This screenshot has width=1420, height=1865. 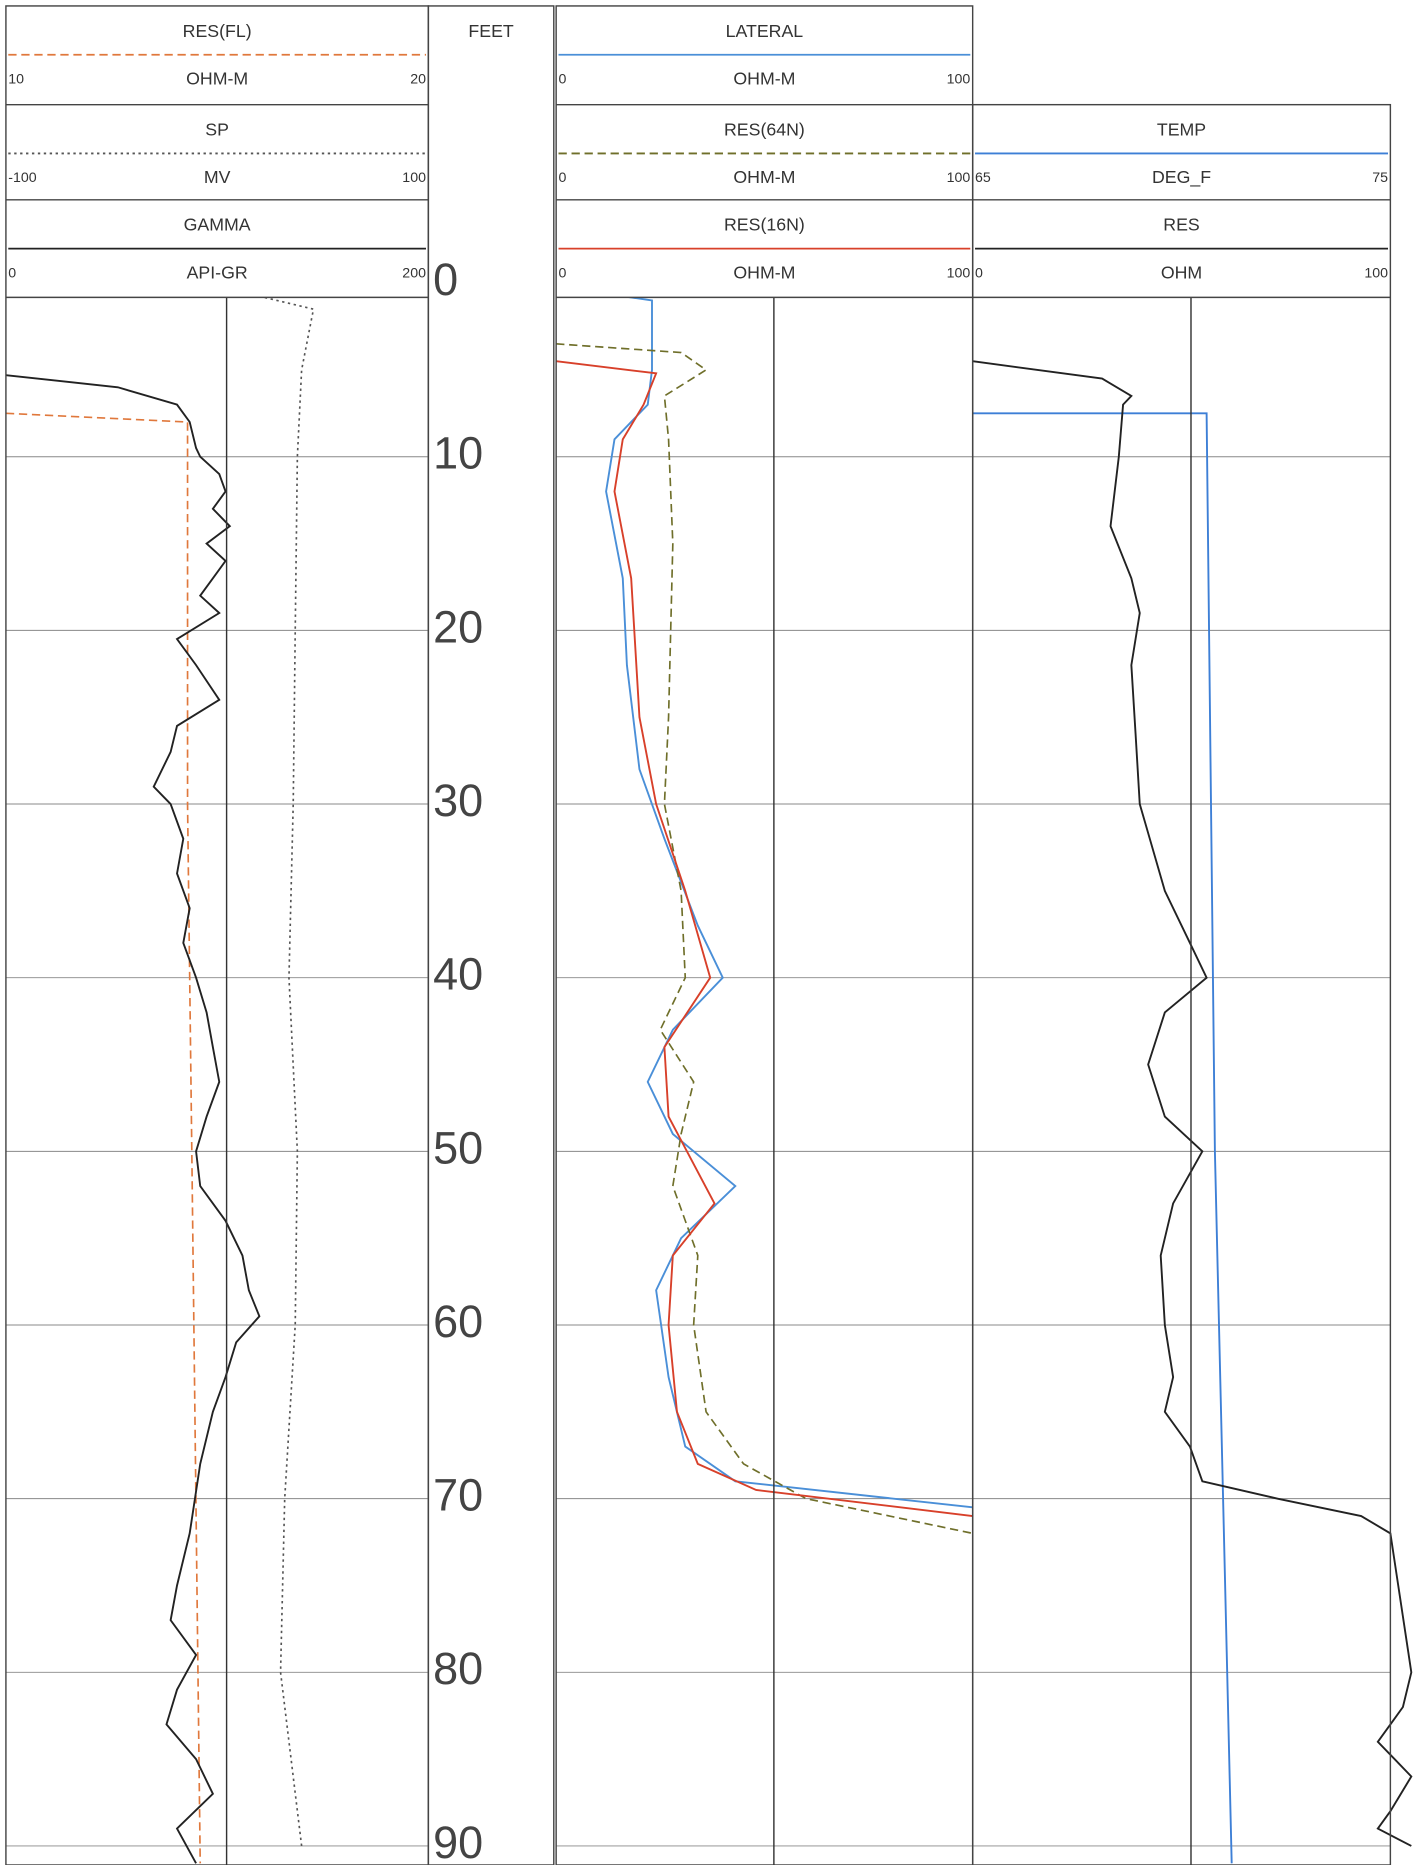 I want to click on scale-max: 200, so click(x=414, y=273).